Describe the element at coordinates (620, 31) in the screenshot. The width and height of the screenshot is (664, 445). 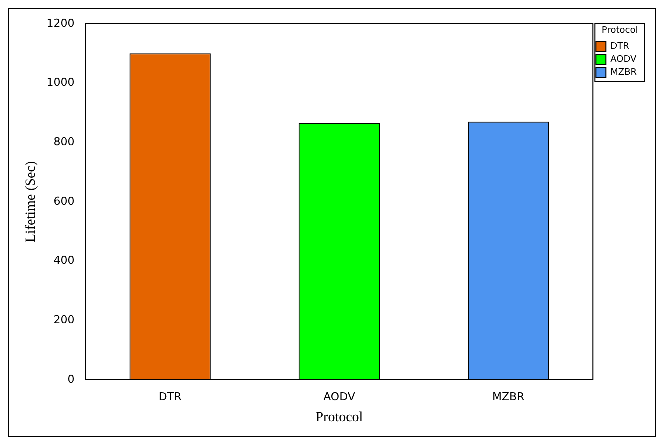
I see `legend-title: Protocol` at that location.